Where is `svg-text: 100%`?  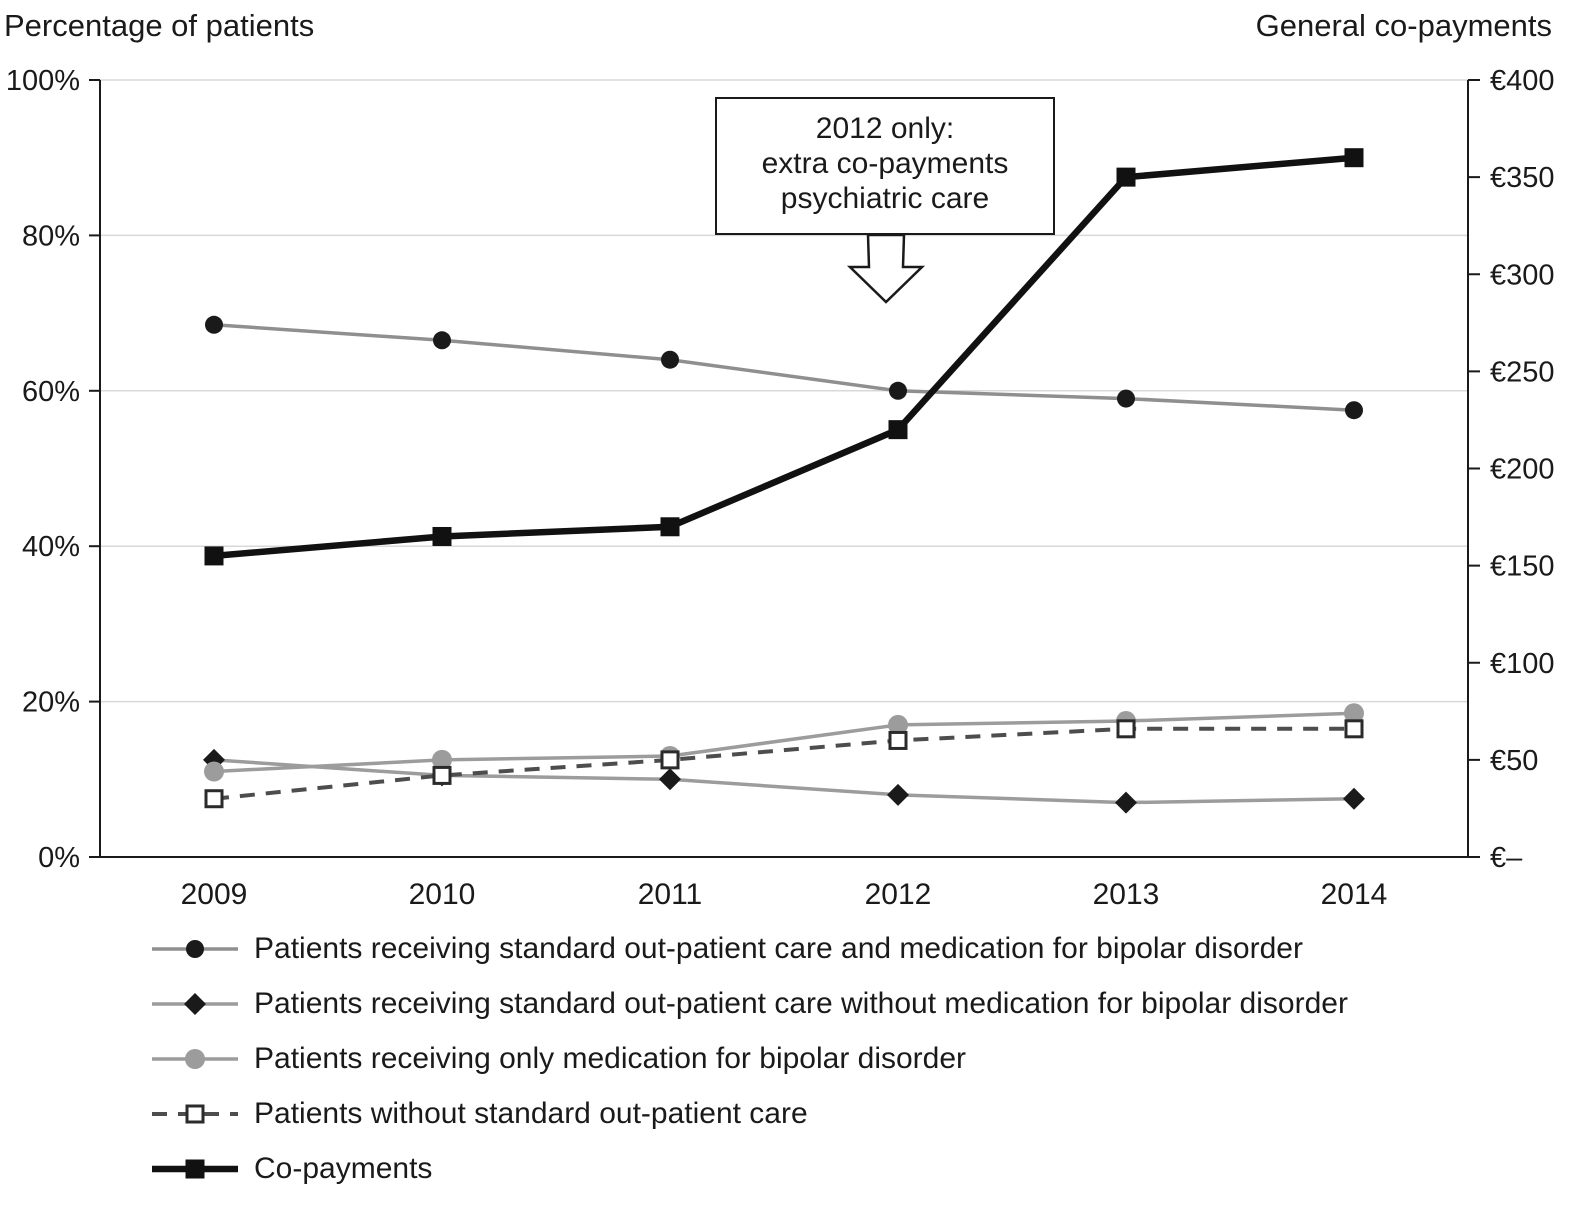
svg-text: 100% is located at coordinates (43, 81).